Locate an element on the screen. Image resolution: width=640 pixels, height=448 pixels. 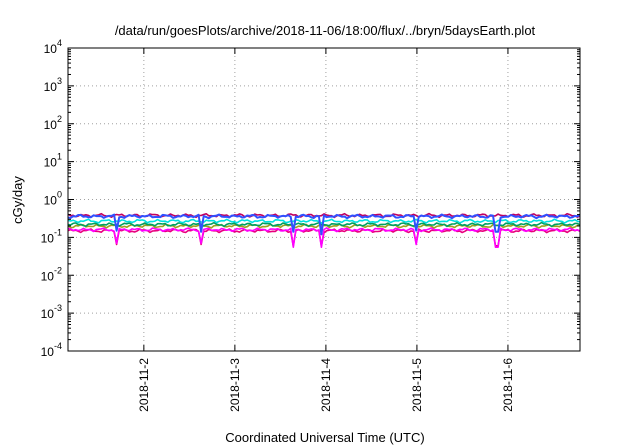
x-tick-label: 2018-11-6 is located at coordinates (508, 385).